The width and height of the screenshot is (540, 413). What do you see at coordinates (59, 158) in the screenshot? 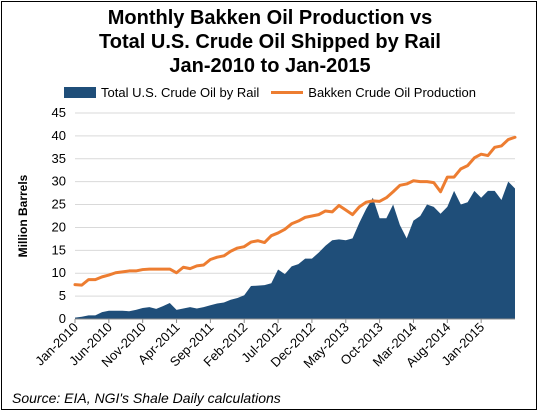
I see `y-tick-label: 35` at bounding box center [59, 158].